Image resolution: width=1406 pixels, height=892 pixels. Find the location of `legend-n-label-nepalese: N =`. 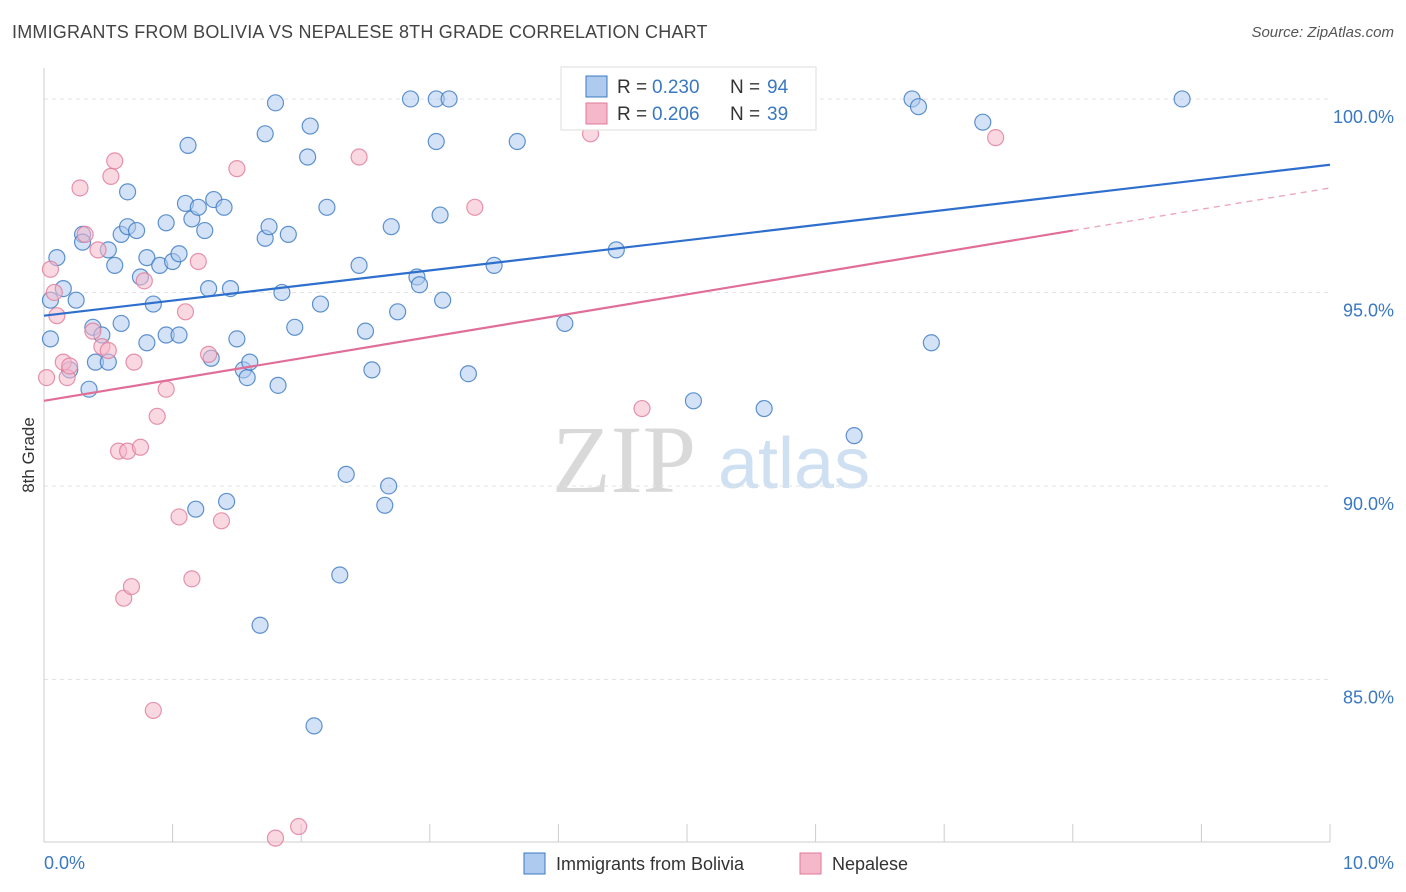

legend-n-label-nepalese: N = is located at coordinates (745, 114).